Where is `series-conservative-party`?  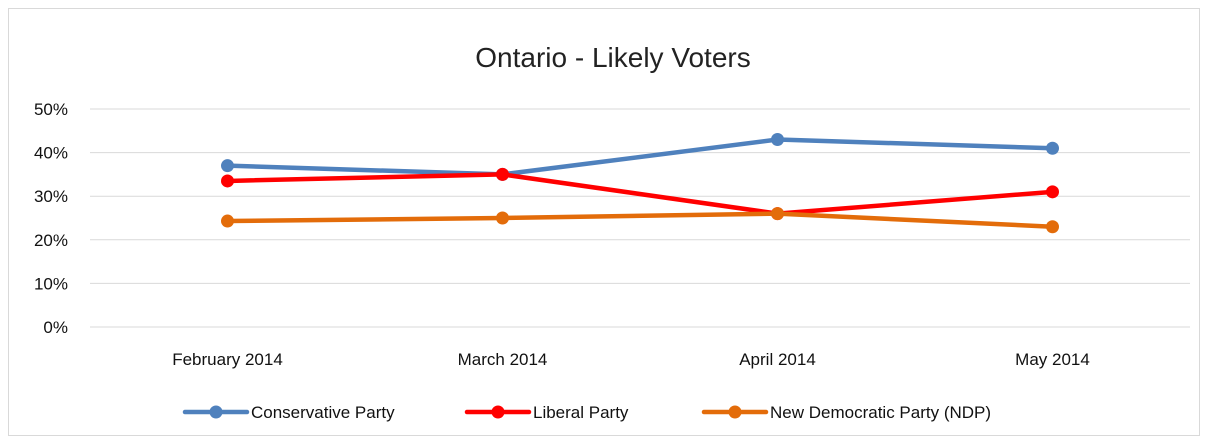
series-conservative-party is located at coordinates (640, 157).